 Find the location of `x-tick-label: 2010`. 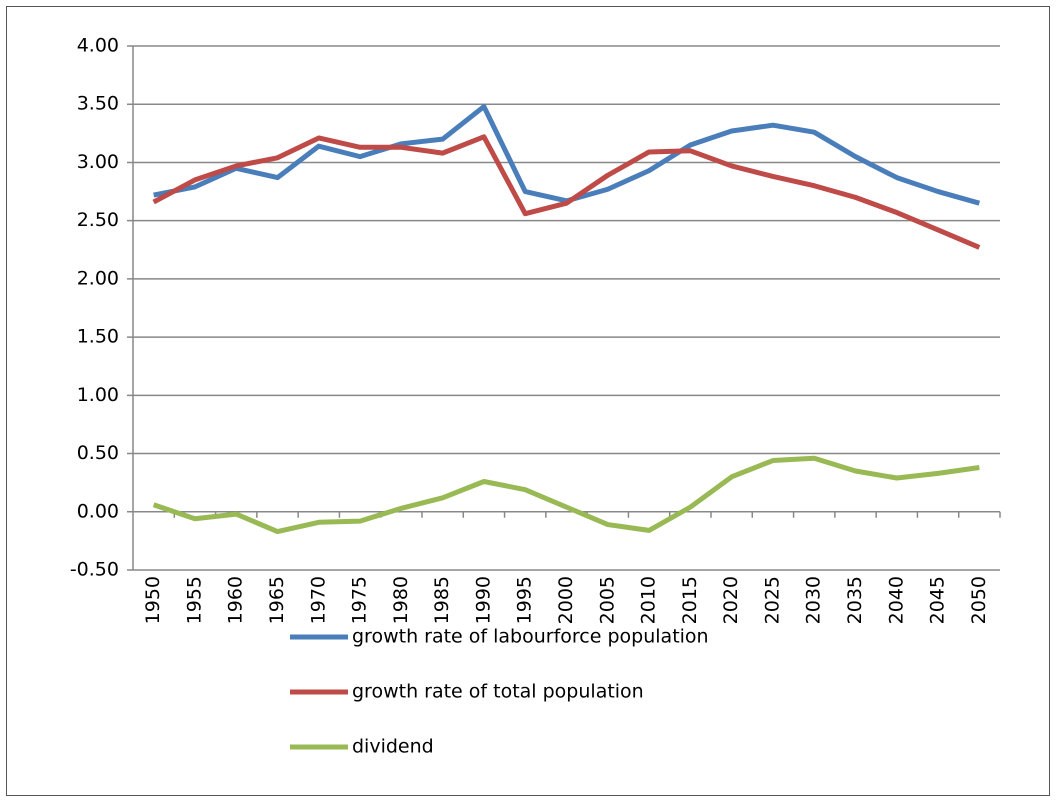

x-tick-label: 2010 is located at coordinates (649, 600).